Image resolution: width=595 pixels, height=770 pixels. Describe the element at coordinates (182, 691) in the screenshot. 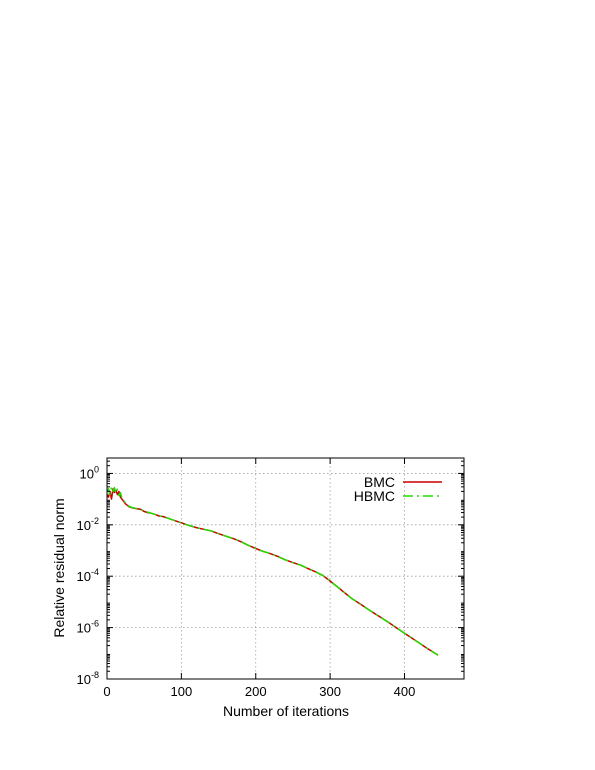

I see `x-tick-label: 100` at that location.